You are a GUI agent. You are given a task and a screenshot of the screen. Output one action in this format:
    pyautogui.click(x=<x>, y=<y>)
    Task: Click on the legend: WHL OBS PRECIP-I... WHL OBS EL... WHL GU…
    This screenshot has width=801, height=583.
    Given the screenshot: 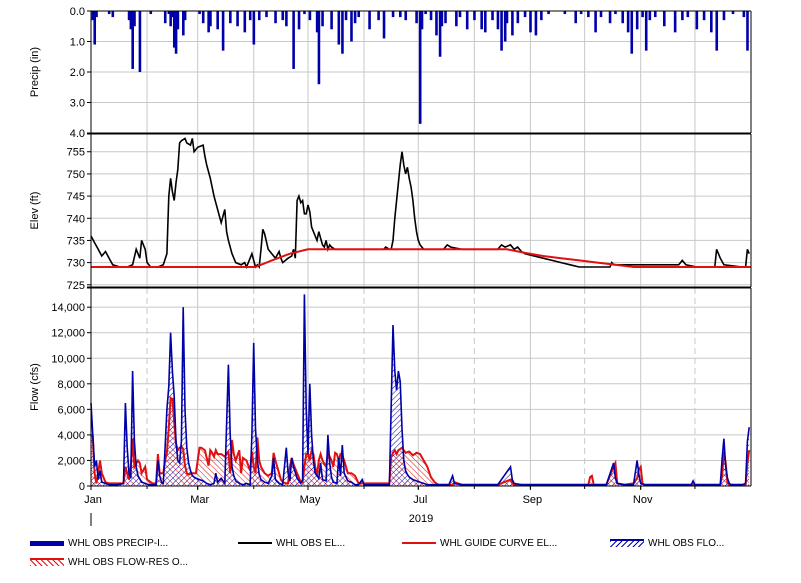 What is the action you would take?
    pyautogui.click(x=400, y=553)
    